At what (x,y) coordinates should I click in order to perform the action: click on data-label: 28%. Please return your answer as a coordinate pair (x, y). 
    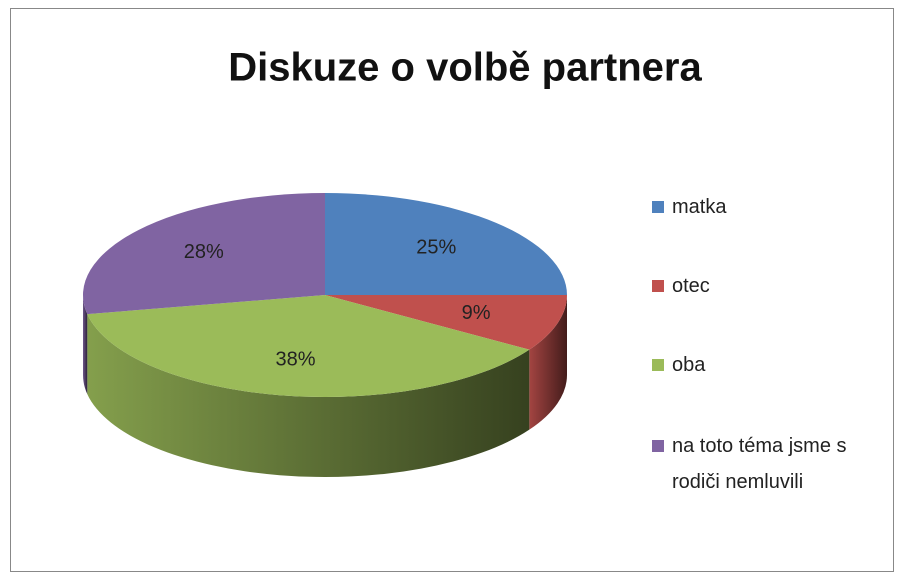
    Looking at the image, I should click on (204, 252).